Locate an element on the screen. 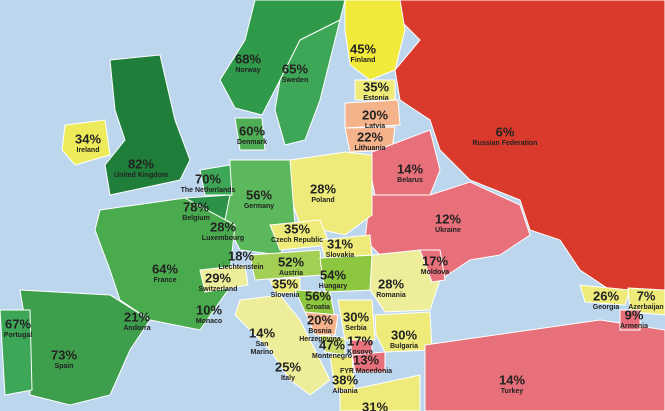 This screenshot has height=411, width=665. country-percentage: 29% is located at coordinates (218, 277).